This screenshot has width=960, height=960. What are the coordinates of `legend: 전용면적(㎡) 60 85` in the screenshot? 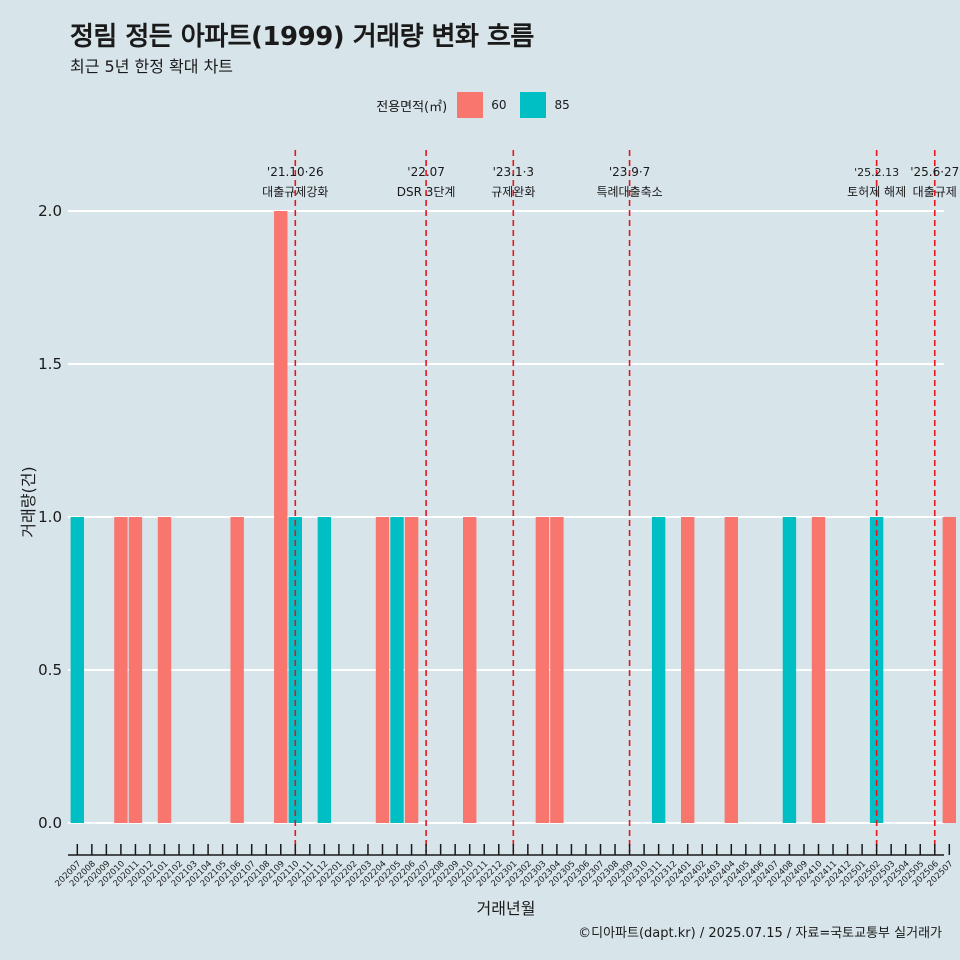 It's located at (480, 105).